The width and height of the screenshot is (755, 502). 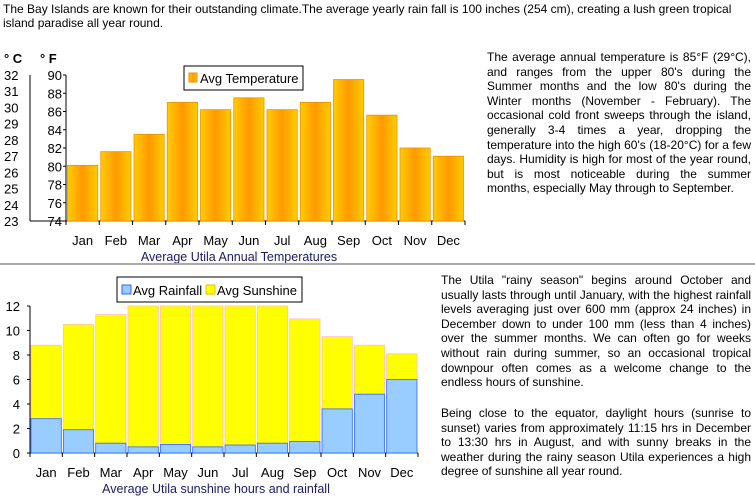 I want to click on celsius-tick-label: 32, so click(x=11, y=75).